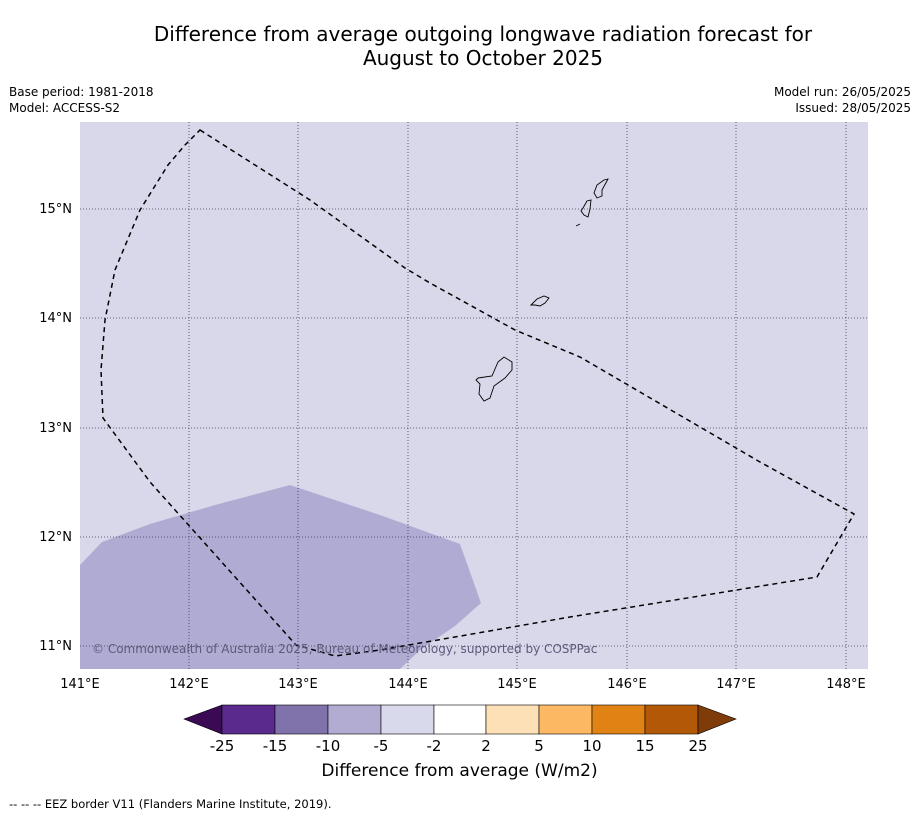 The width and height of the screenshot is (919, 816). What do you see at coordinates (275, 746) in the screenshot?
I see `colorbar-tick: -15` at bounding box center [275, 746].